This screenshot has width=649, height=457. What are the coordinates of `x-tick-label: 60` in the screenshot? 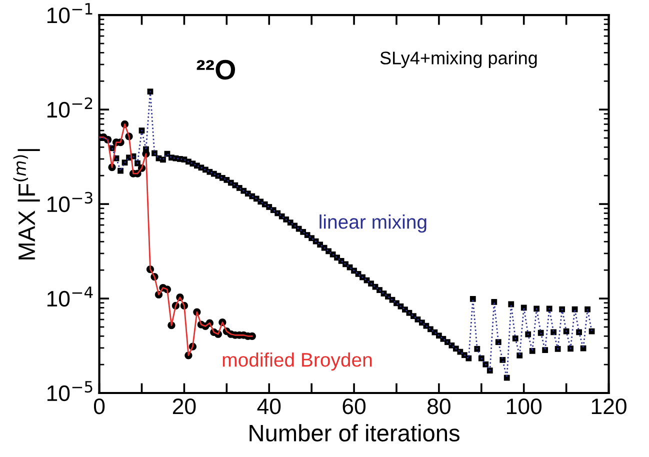 It's located at (354, 406).